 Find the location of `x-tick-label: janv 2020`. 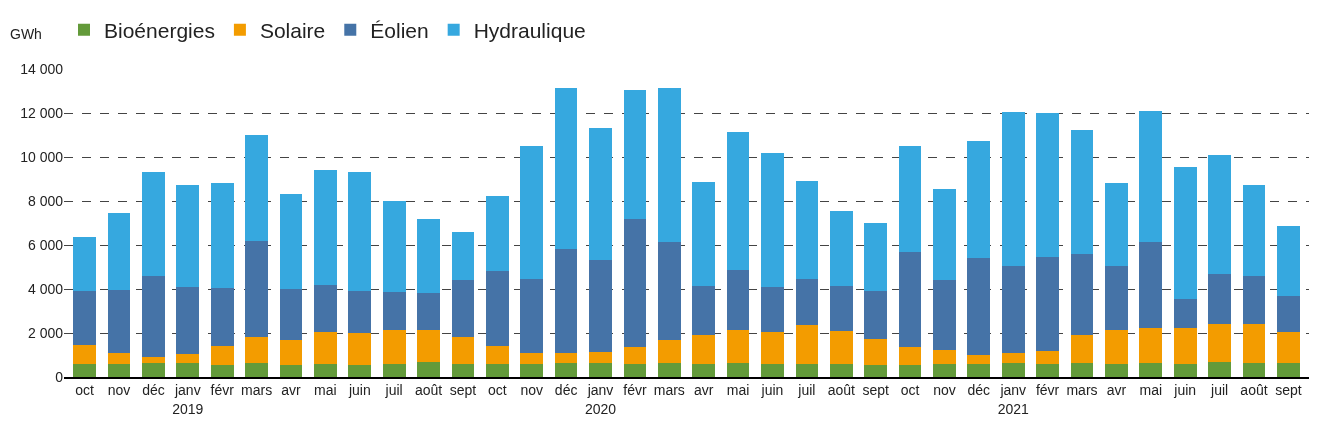

x-tick-label: janv 2020 is located at coordinates (600, 399).